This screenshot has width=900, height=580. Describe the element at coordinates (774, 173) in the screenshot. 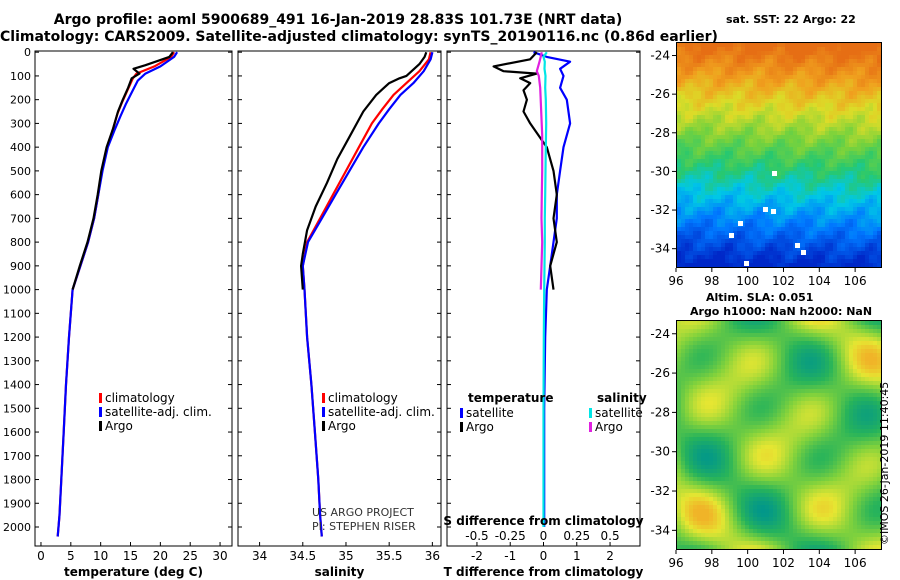

I see `land-mask` at that location.